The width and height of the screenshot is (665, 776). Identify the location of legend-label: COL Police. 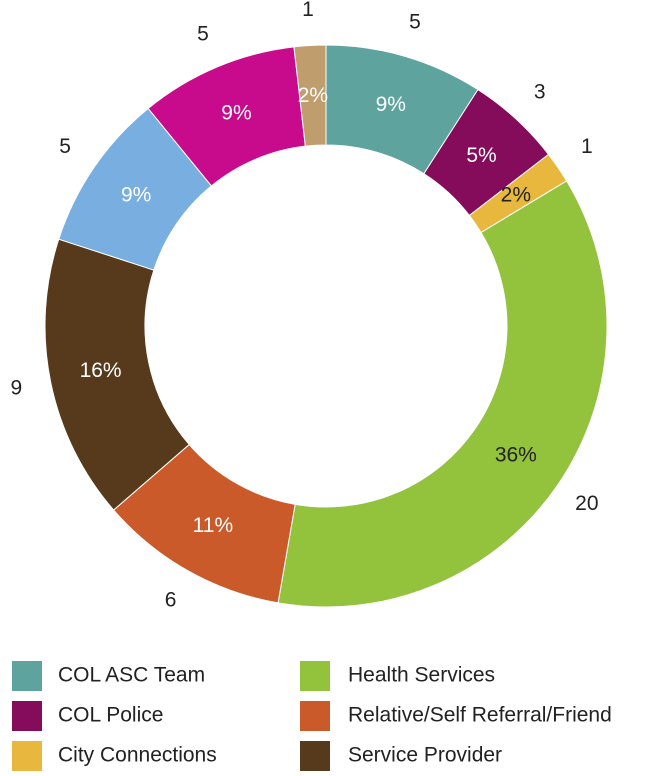
(110, 715).